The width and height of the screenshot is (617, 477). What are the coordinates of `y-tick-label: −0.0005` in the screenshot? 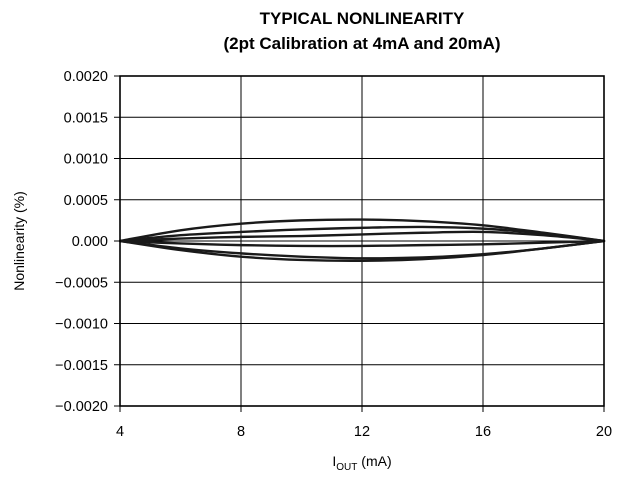 It's located at (81, 283).